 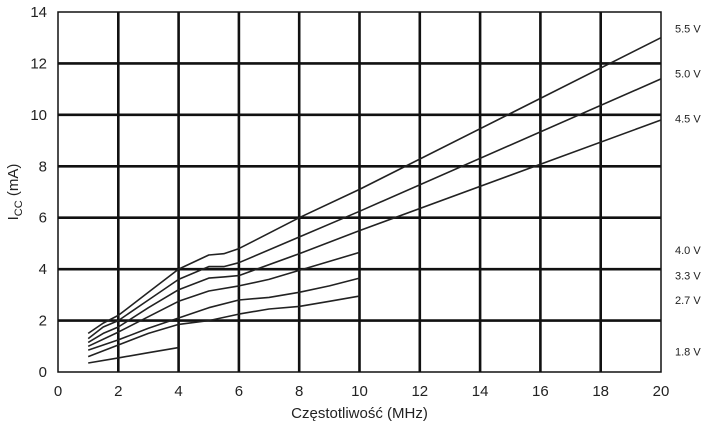 What do you see at coordinates (13, 218) in the screenshot?
I see `y-axis-title-main: I` at bounding box center [13, 218].